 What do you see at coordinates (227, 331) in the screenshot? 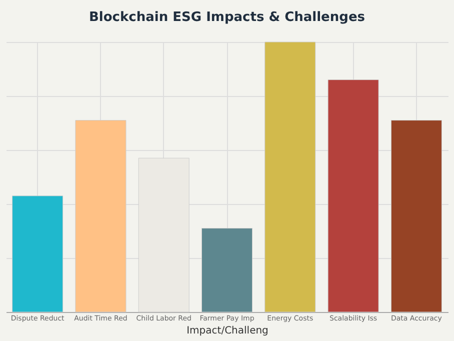
I see `x-axis-title: Impact/Challeng` at bounding box center [227, 331].